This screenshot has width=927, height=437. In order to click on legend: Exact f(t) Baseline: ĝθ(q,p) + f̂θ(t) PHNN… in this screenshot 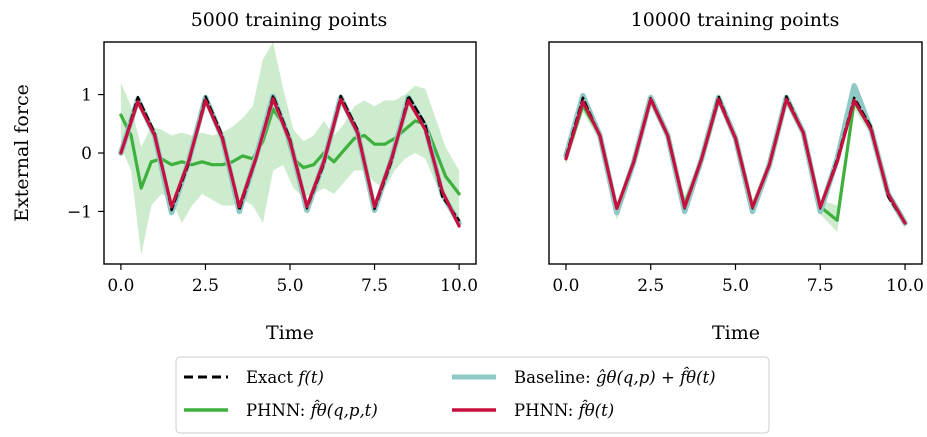, I will do `click(472, 395)`.